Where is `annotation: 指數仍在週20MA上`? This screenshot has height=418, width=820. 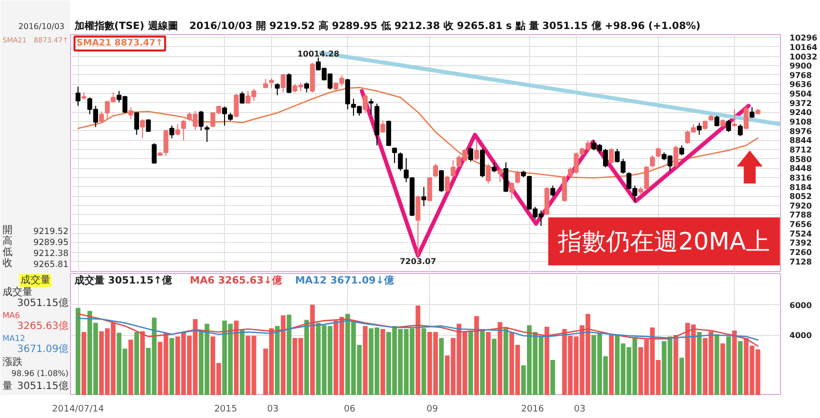 annotation: 指數仍在週20MA上 is located at coordinates (663, 241).